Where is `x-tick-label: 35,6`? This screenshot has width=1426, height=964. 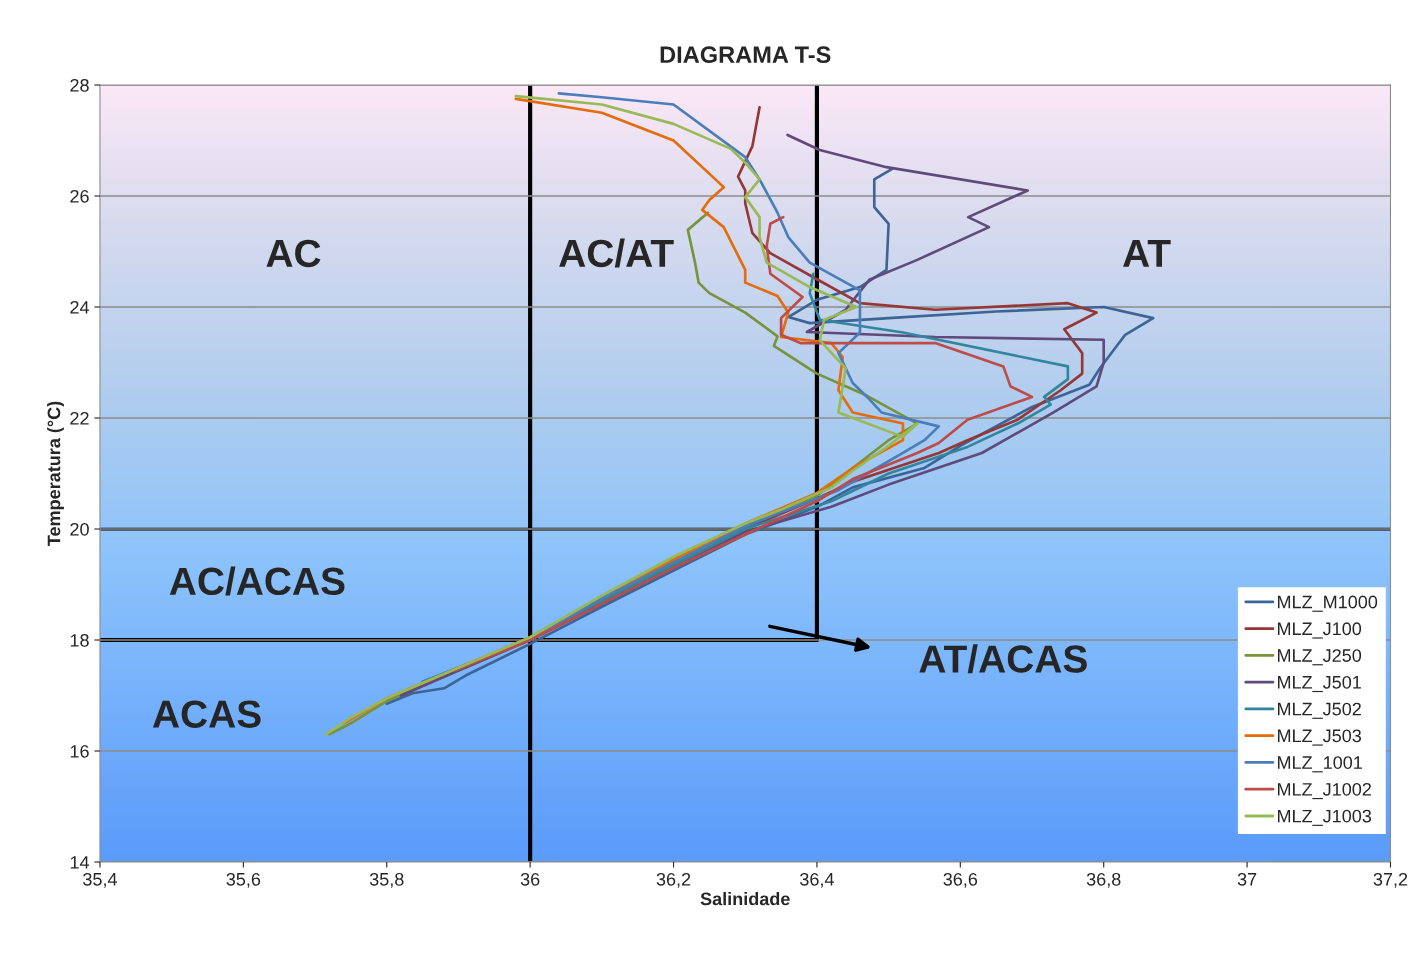
x-tick-label: 35,6 is located at coordinates (243, 880).